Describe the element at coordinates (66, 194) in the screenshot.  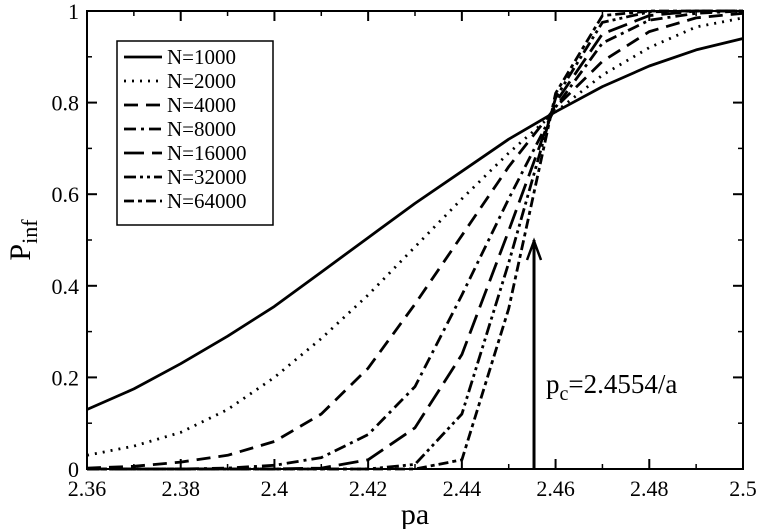
I see `y-tick-label: 0.6` at that location.